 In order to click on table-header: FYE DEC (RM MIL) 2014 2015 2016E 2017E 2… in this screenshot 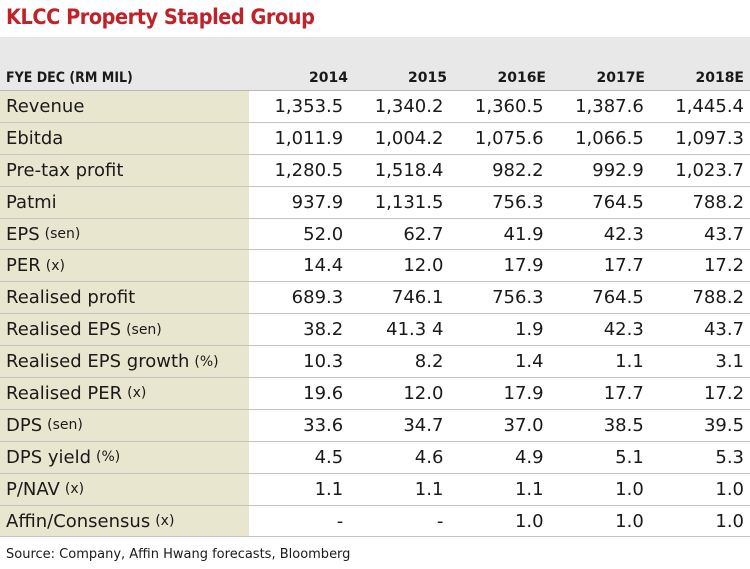, I will do `click(375, 64)`.